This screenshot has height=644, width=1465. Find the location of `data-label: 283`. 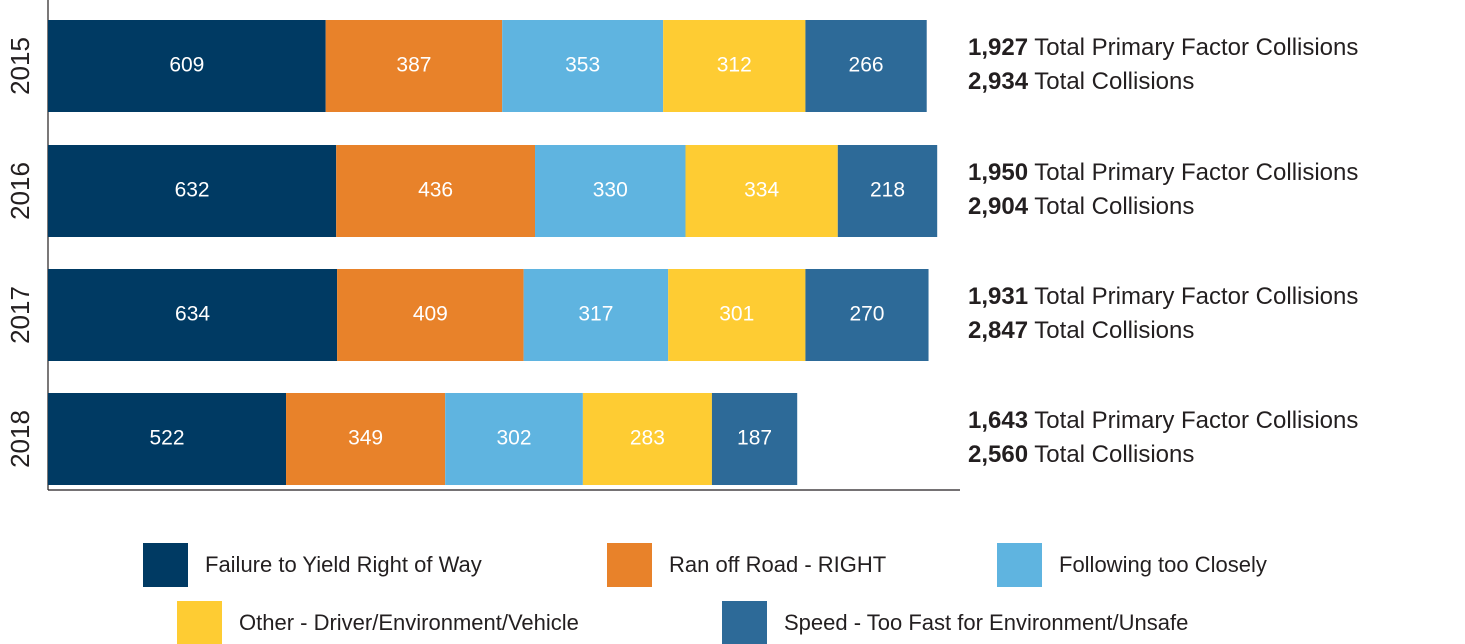

data-label: 283 is located at coordinates (647, 438).